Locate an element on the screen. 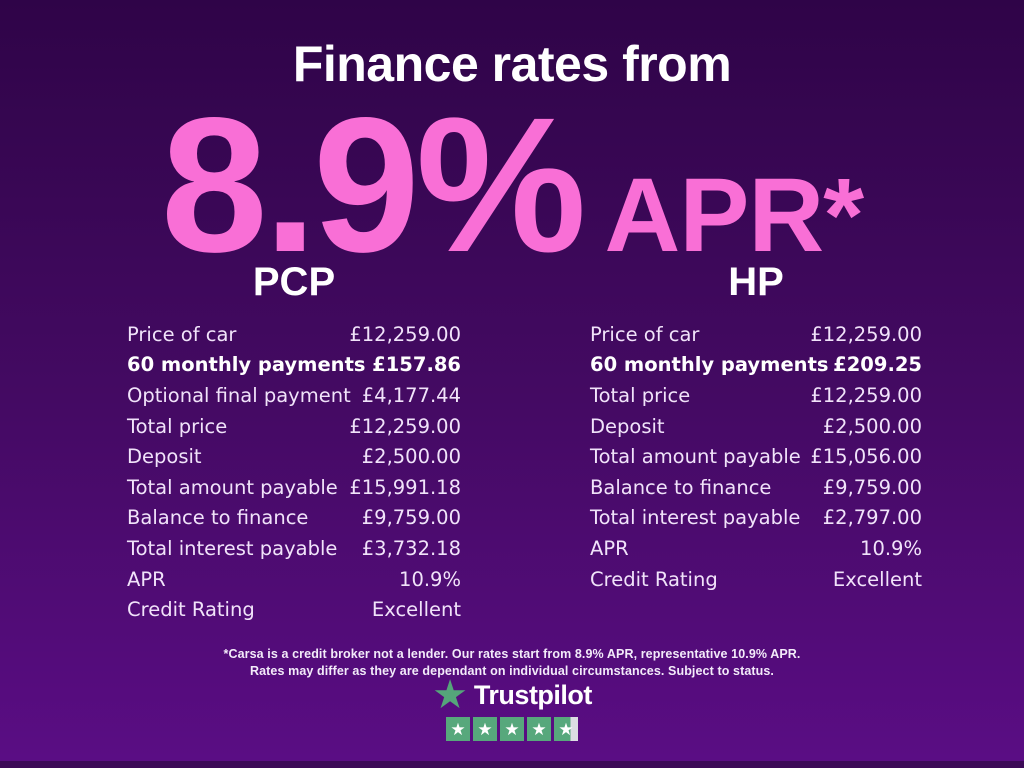 The image size is (1024, 768). table-row: Total amount payable £15,991.18 is located at coordinates (294, 487).